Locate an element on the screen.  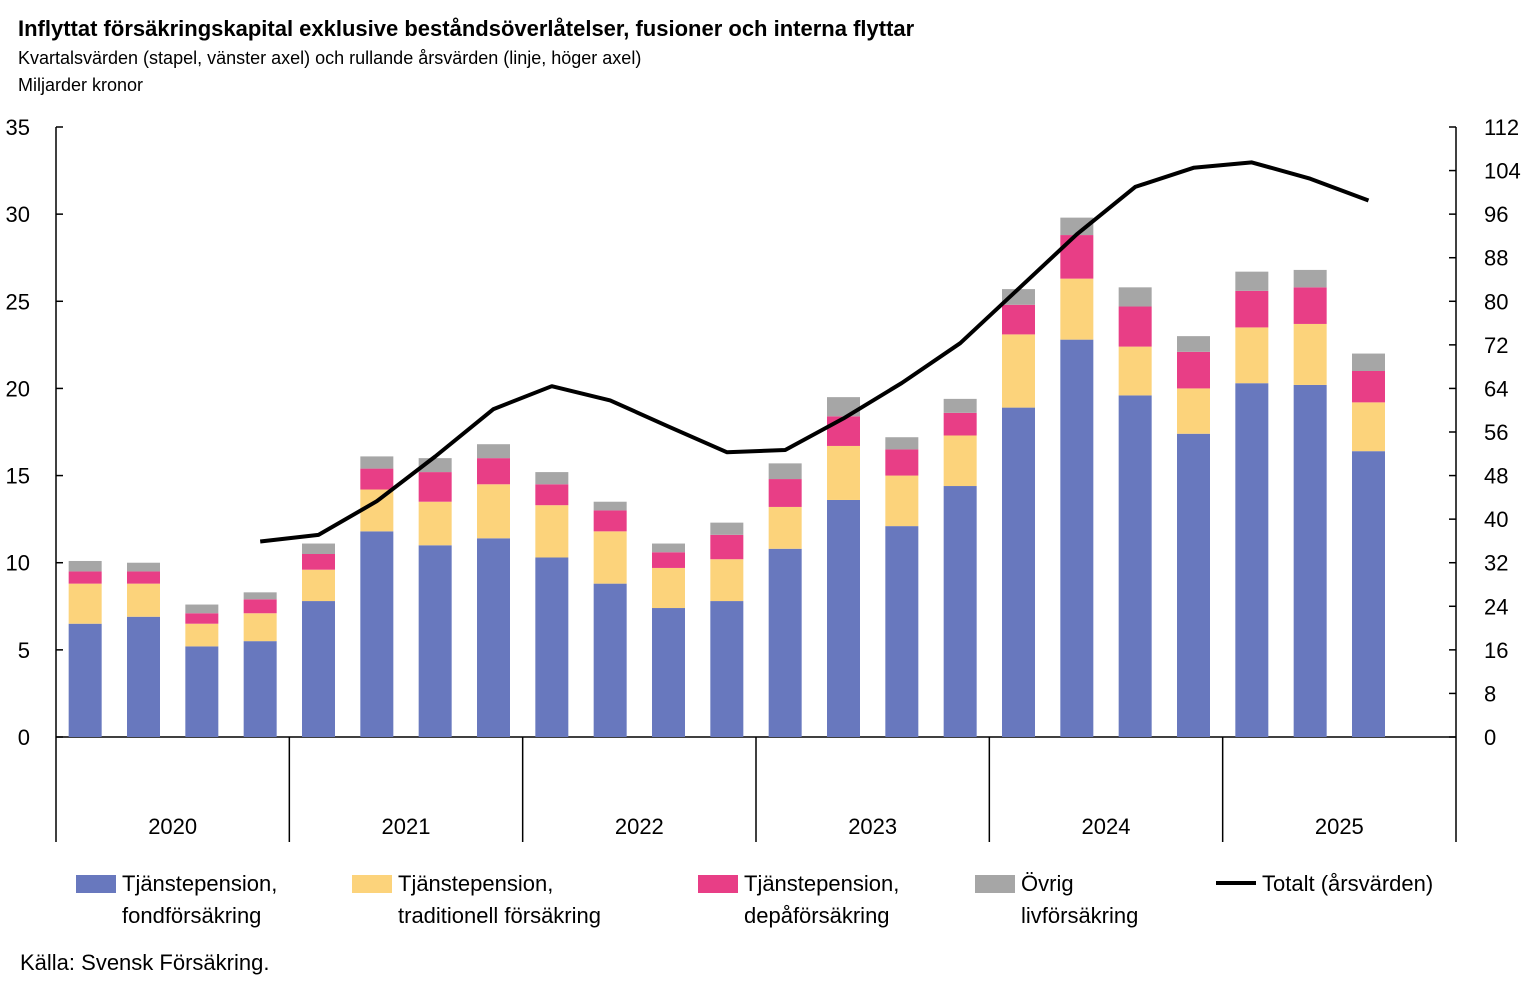
left-tick-label: 35 is located at coordinates (18, 127).